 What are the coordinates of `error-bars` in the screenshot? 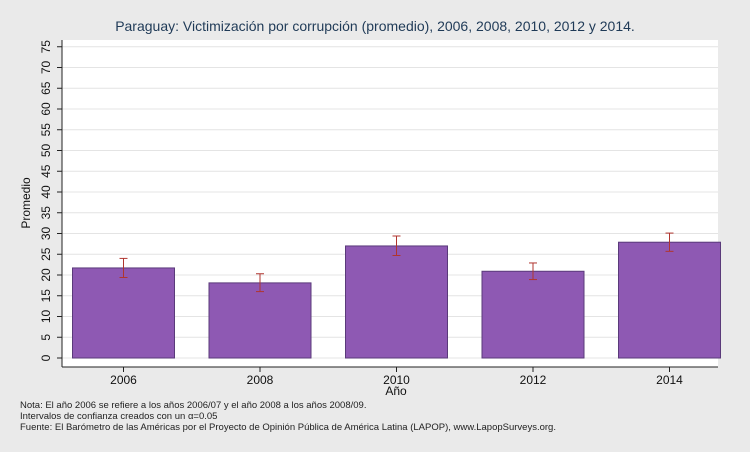 It's located at (396, 262).